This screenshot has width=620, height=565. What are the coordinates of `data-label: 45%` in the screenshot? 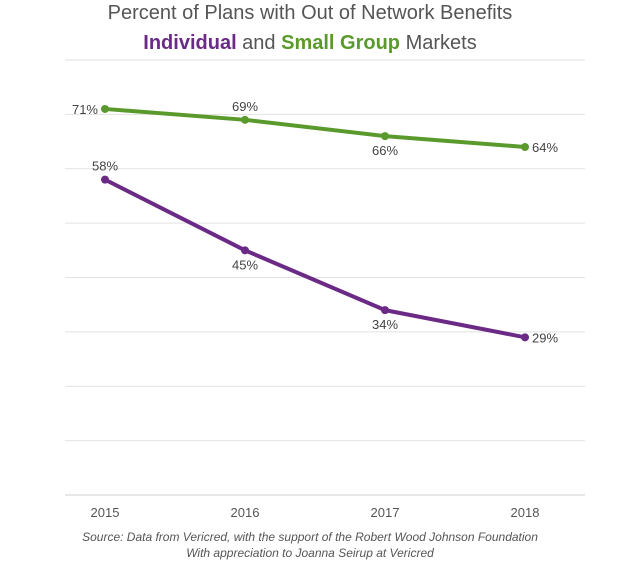 It's located at (245, 264).